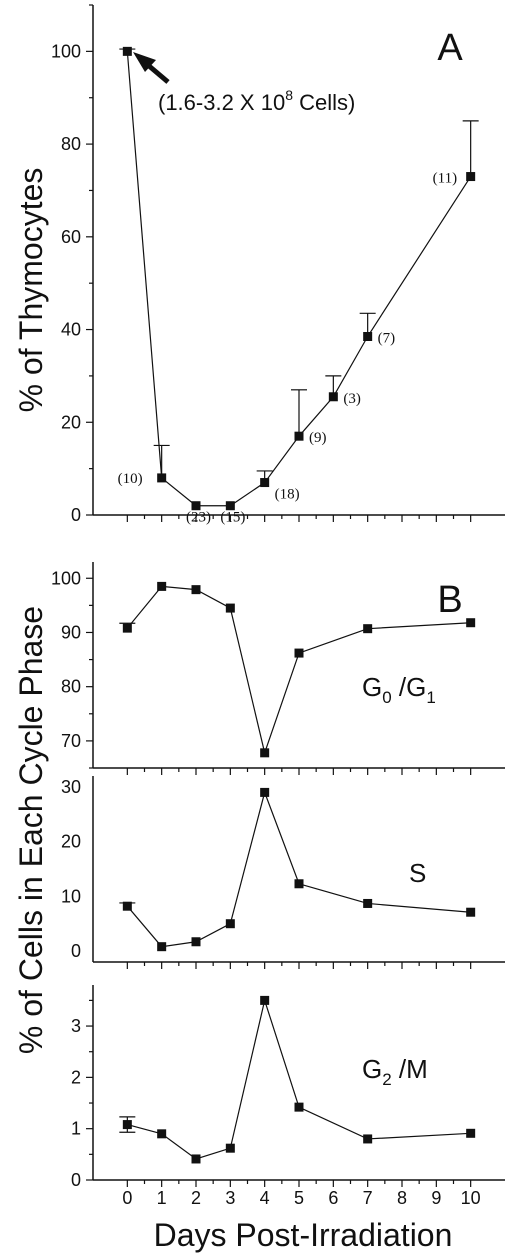 The image size is (520, 1260). I want to click on sample-size-label: (15), so click(232, 518).